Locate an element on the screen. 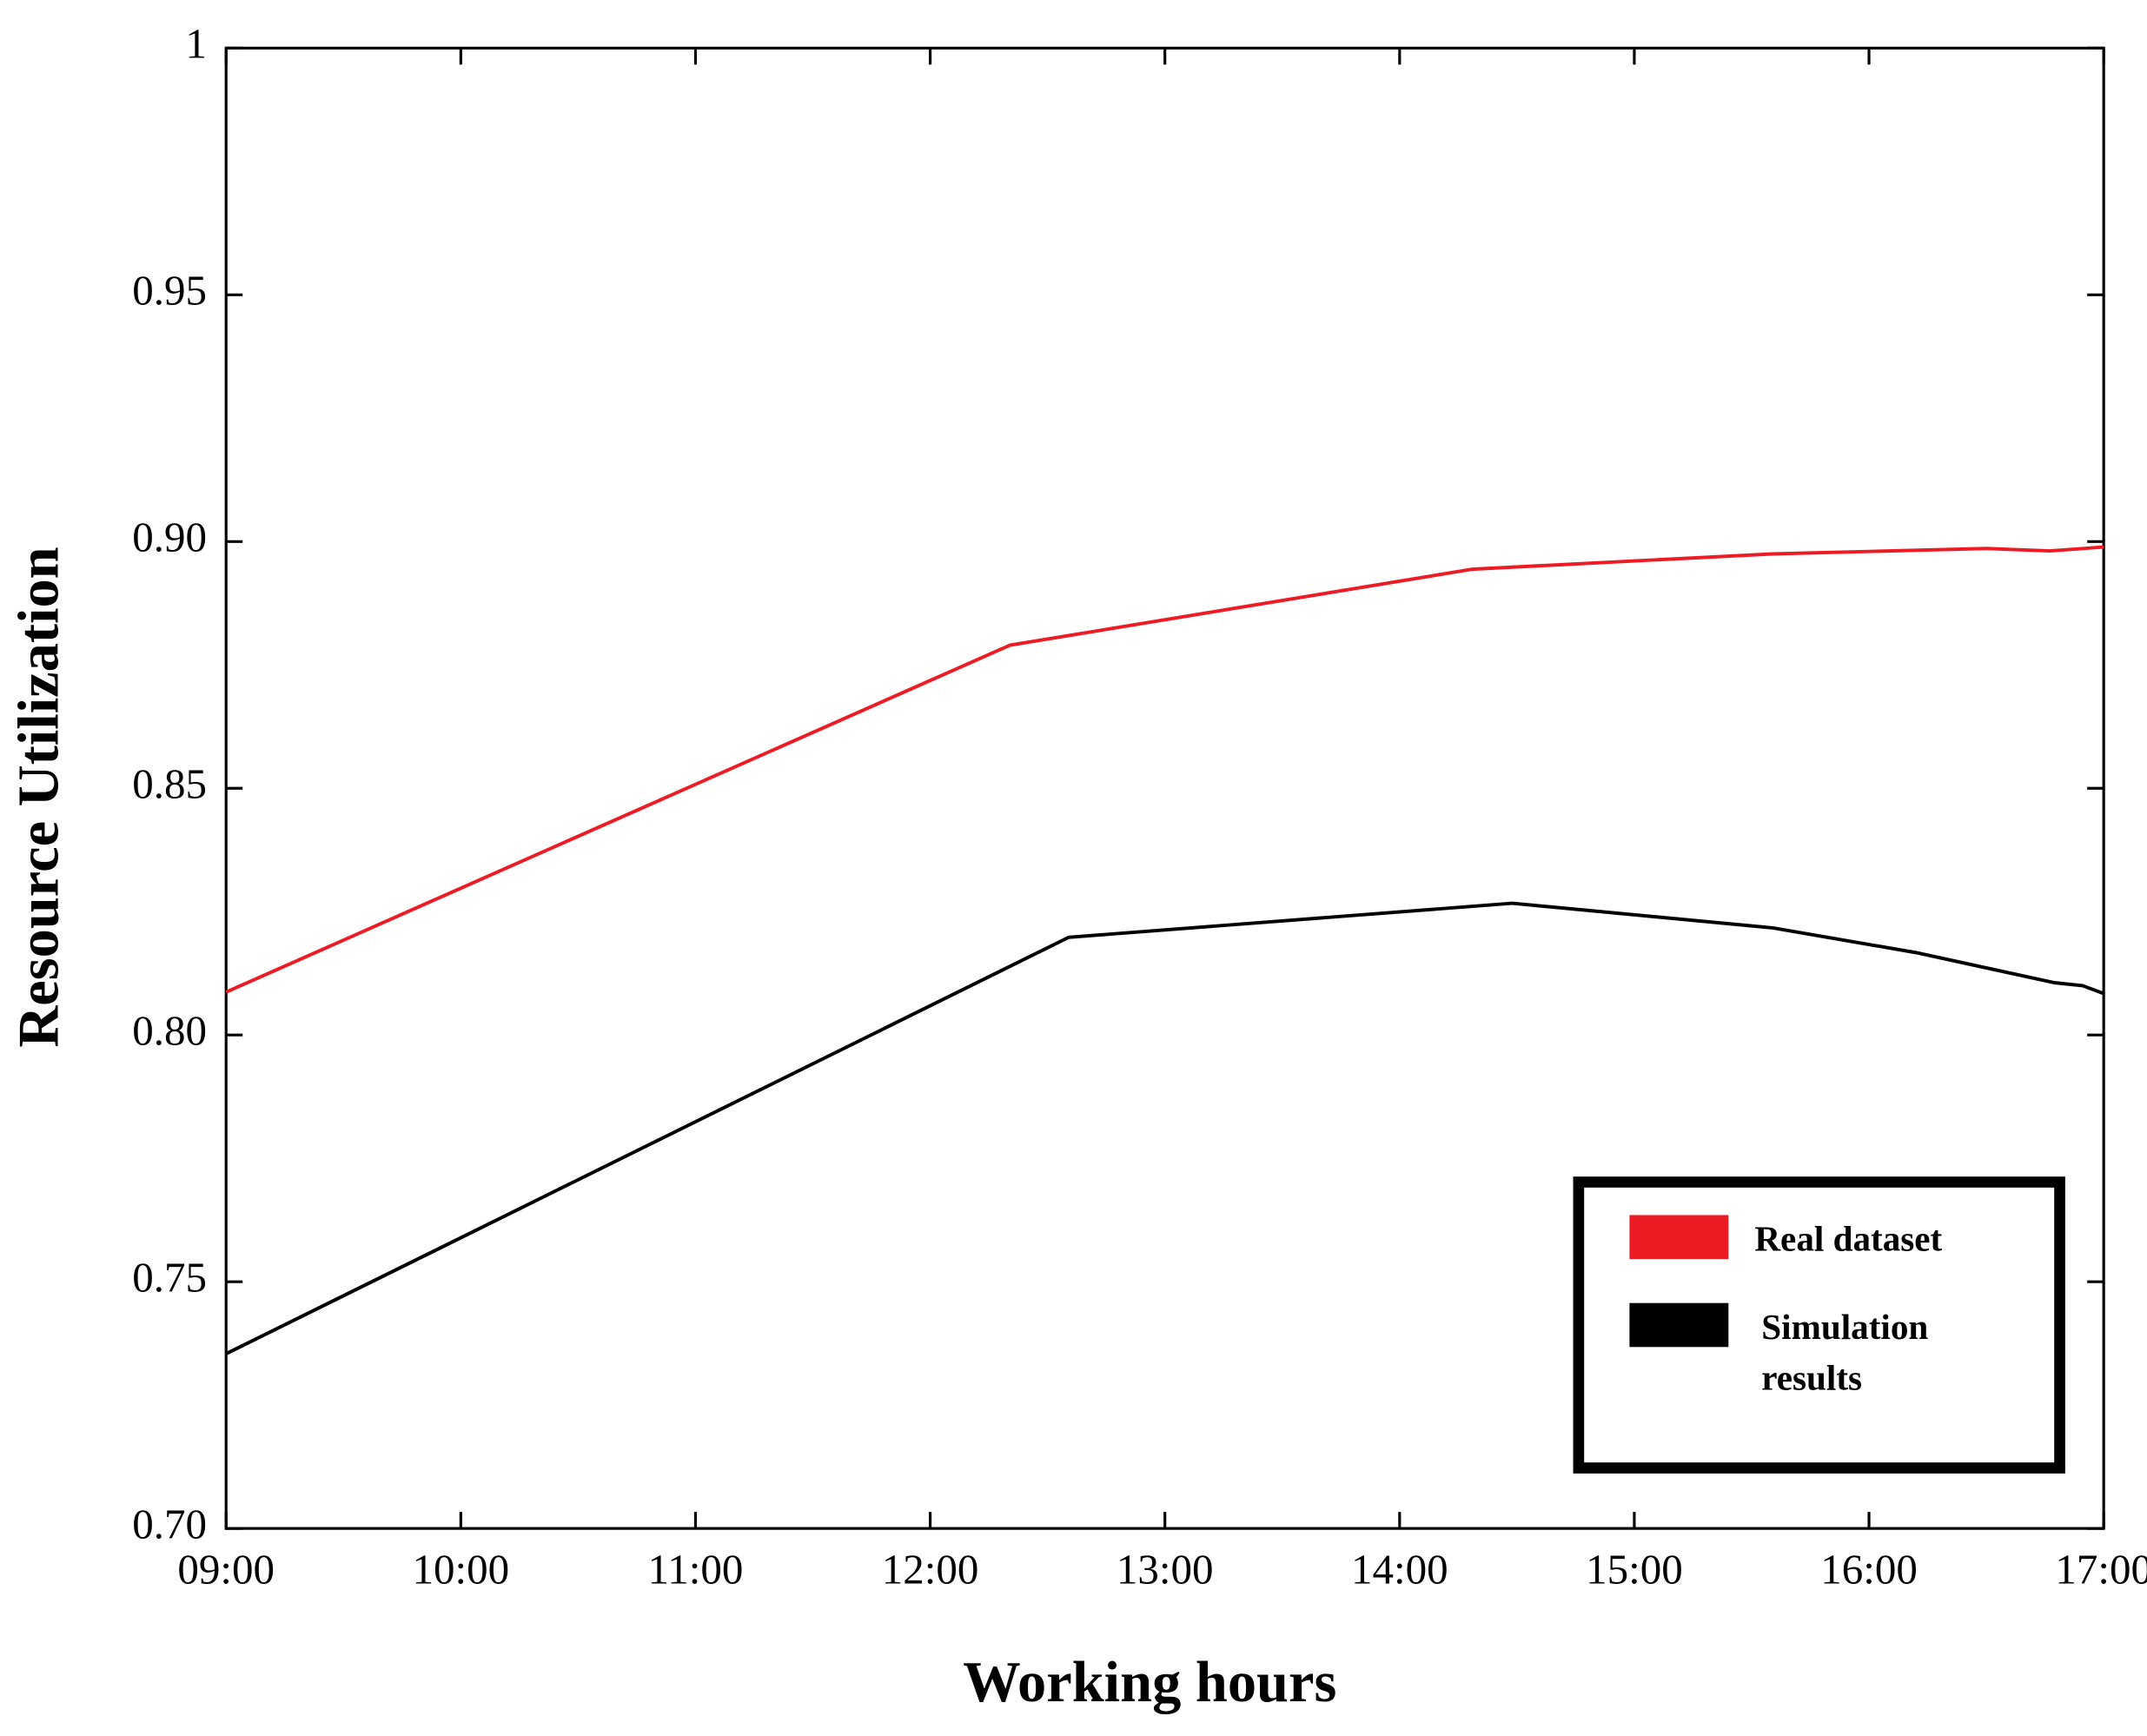 This screenshot has width=2147, height=1736. x-tick-label: 16:00 is located at coordinates (1869, 1570).